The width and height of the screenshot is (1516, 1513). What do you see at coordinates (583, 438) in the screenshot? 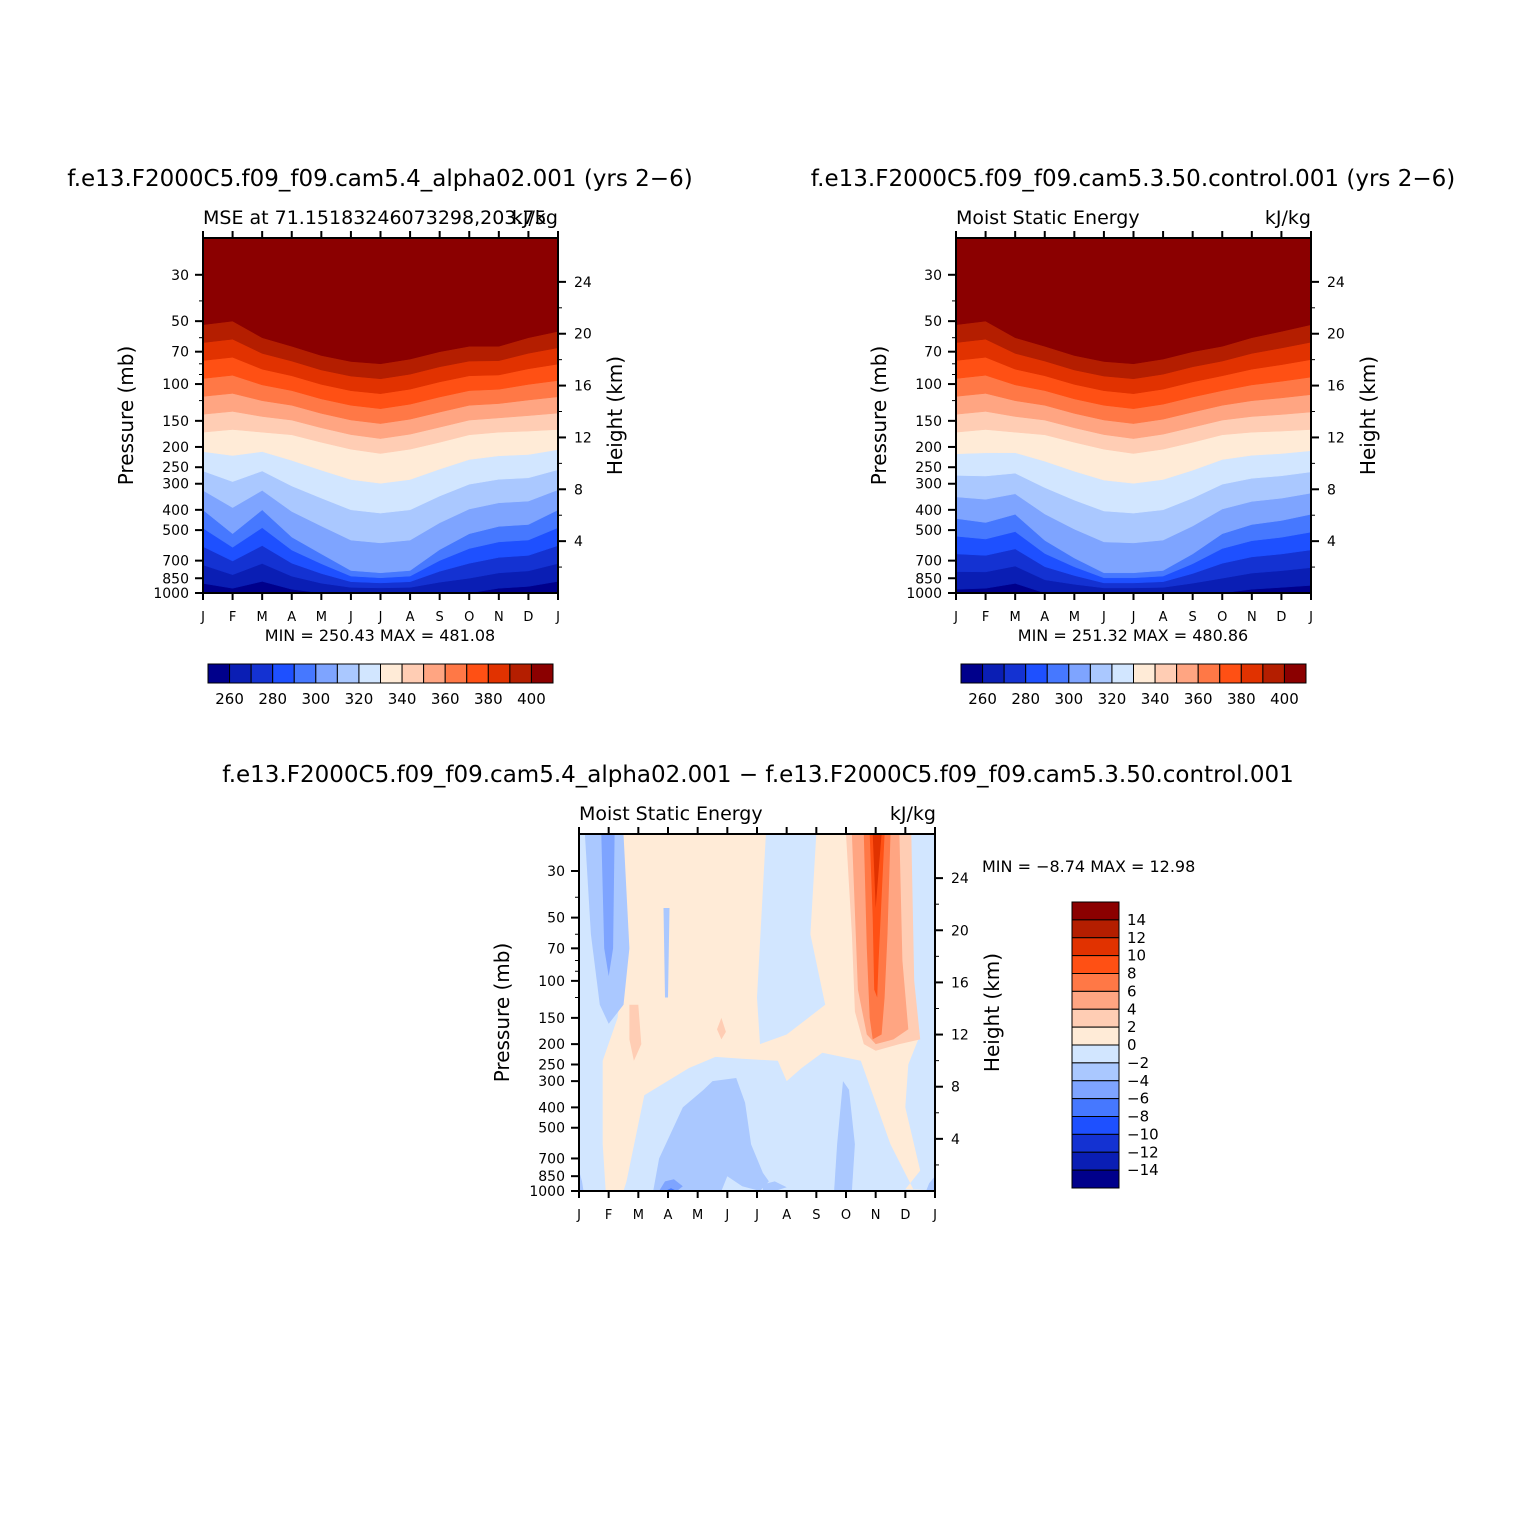
I see `panel1-htick-label: 12` at bounding box center [583, 438].